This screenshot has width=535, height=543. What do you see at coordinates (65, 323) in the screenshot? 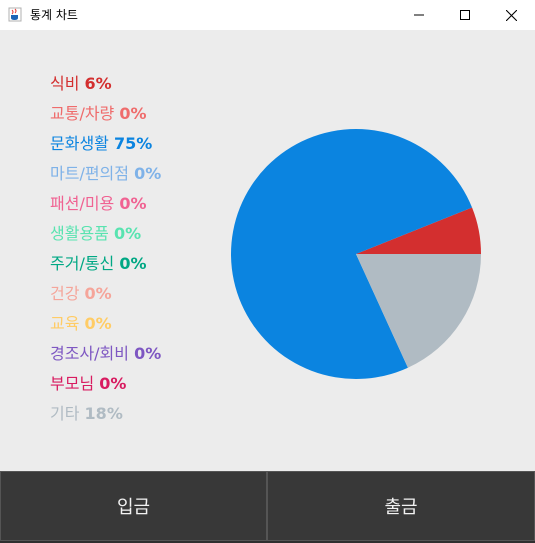
I see `legend-category-label: 교육` at bounding box center [65, 323].